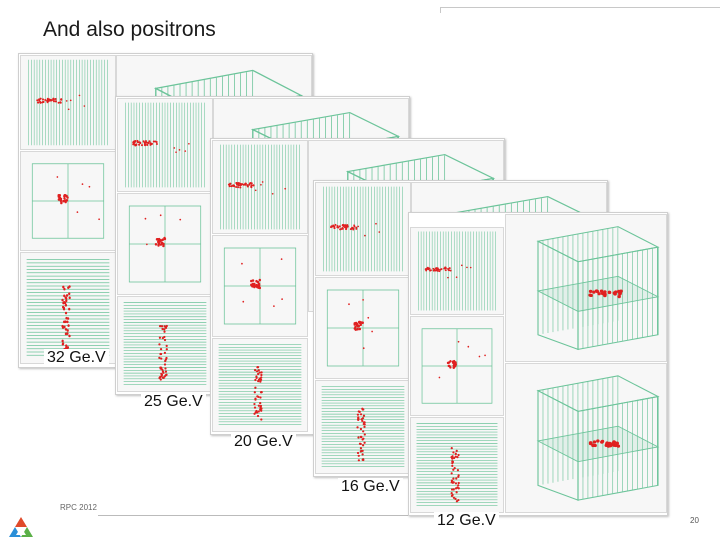  Describe the element at coordinates (370, 487) in the screenshot. I see `energy-label-16: 16 Ge.V` at that location.